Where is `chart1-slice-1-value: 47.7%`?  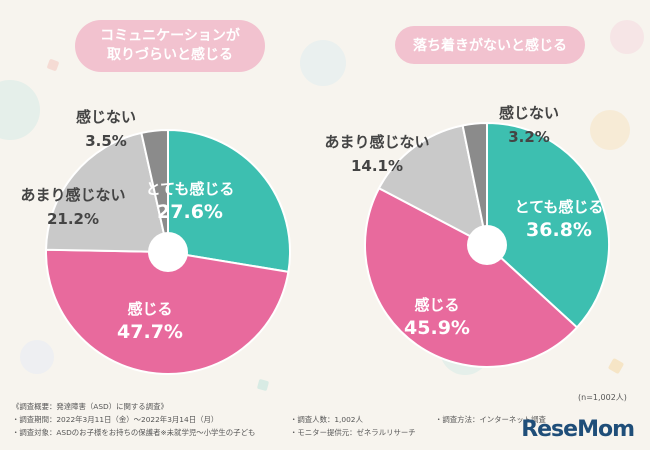
chart1-slice-1-value: 47.7% is located at coordinates (150, 332).